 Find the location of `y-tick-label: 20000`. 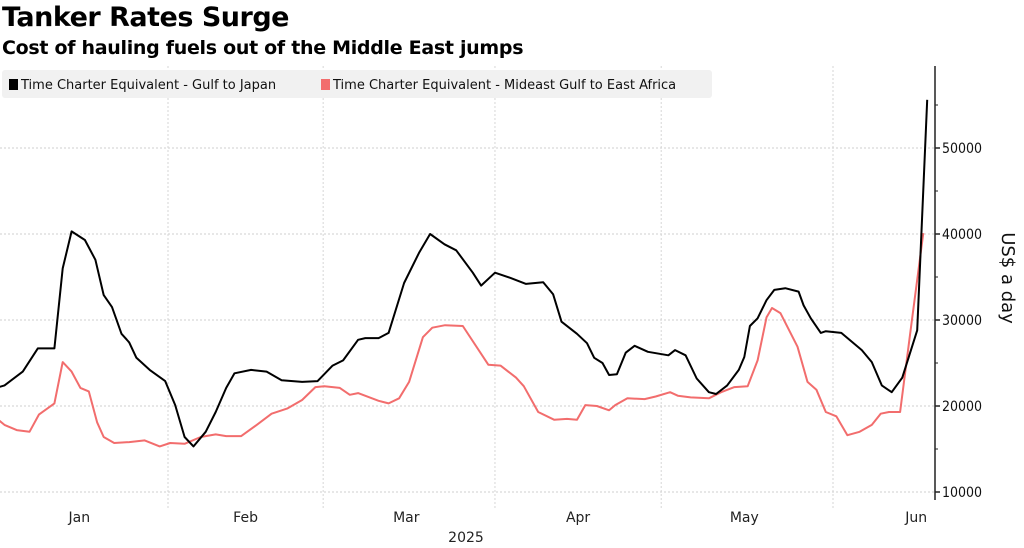

y-tick-label: 20000 is located at coordinates (962, 407).